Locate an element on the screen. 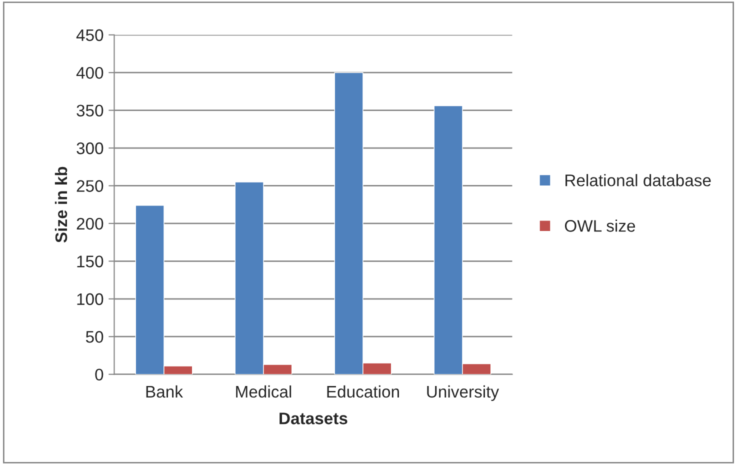 The width and height of the screenshot is (737, 465). y-tick-label: 350 is located at coordinates (90, 110).